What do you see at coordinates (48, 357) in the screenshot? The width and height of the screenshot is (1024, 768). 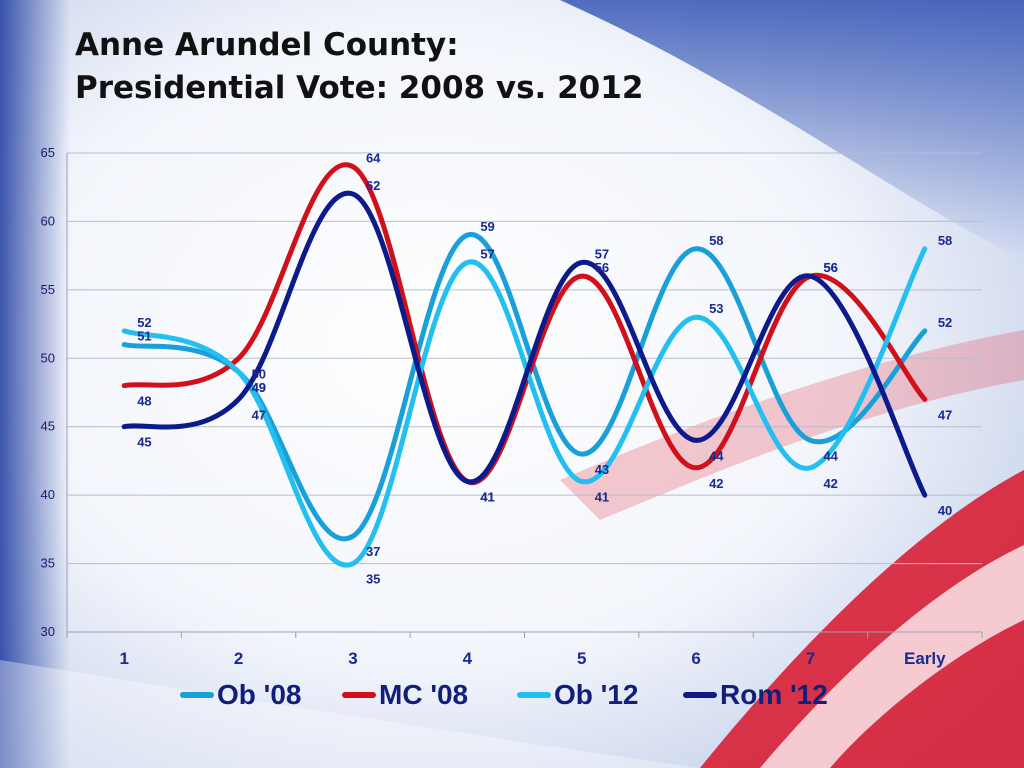 I see `y-tick-label-50: 50` at bounding box center [48, 357].